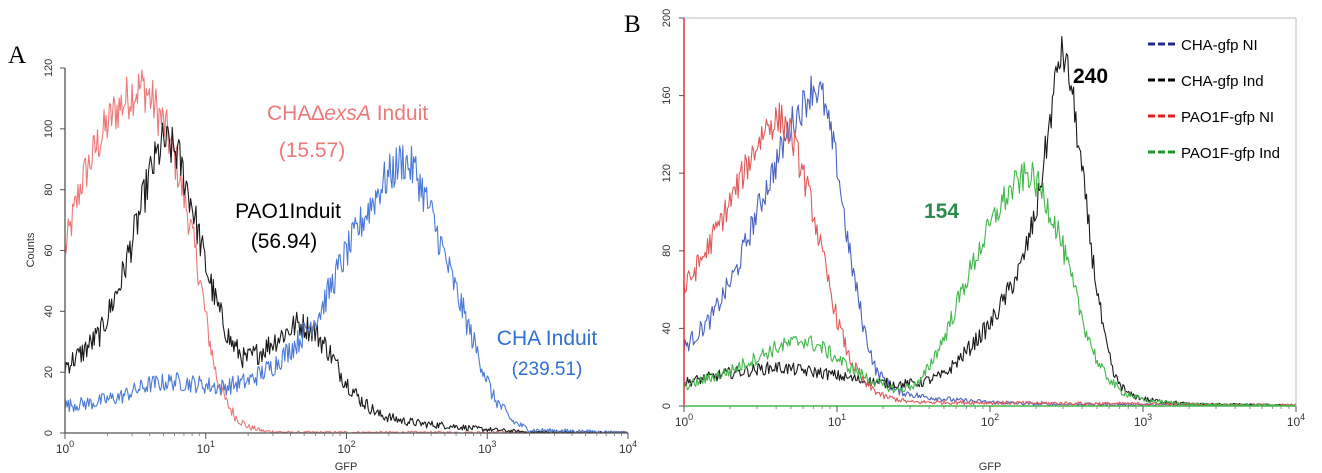  Describe the element at coordinates (49, 129) in the screenshot. I see `panel-a-y-tick-label: 100` at that location.